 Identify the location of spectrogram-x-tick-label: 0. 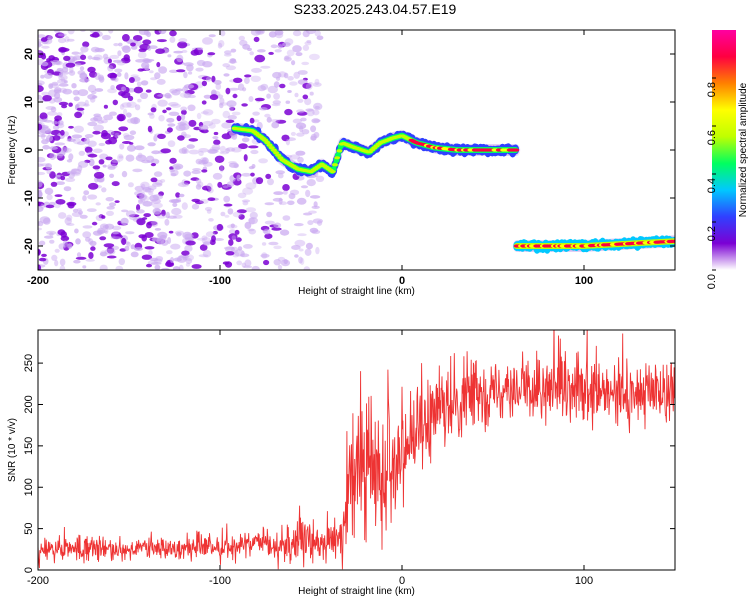
(402, 281).